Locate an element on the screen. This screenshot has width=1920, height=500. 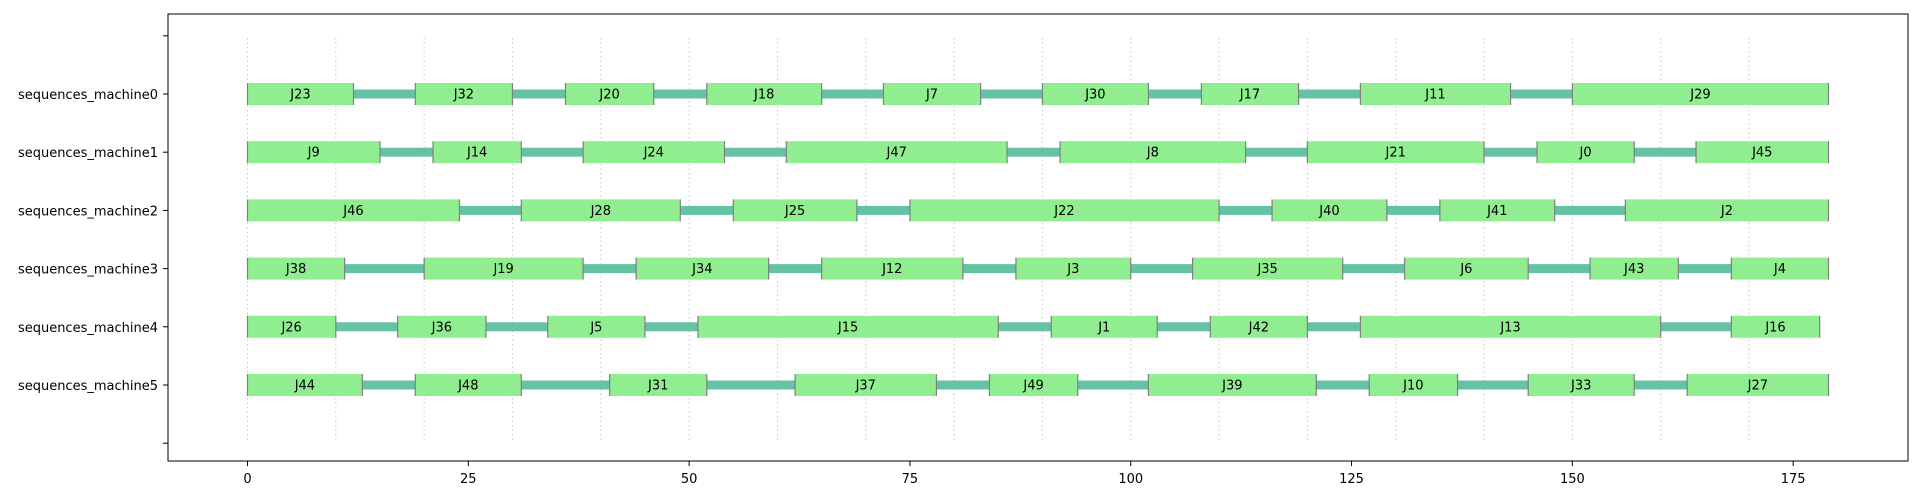
job-label: J0 is located at coordinates (1585, 153).